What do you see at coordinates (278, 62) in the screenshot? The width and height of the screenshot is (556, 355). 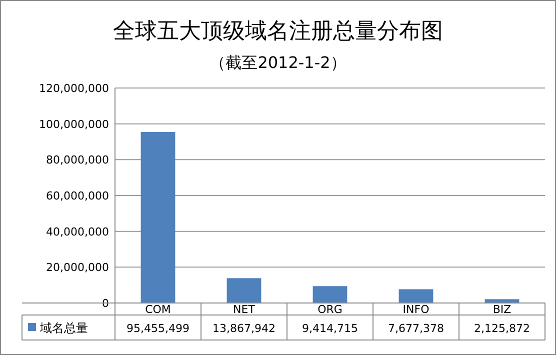 I see `chart-subtitle: （截至2012-1-2）` at bounding box center [278, 62].